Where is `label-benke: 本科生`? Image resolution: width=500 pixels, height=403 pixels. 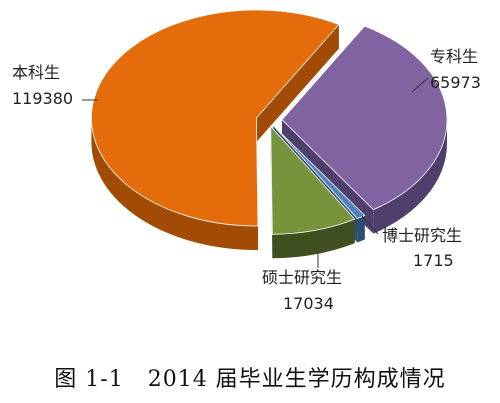
label-benke: 本科生 is located at coordinates (36, 72).